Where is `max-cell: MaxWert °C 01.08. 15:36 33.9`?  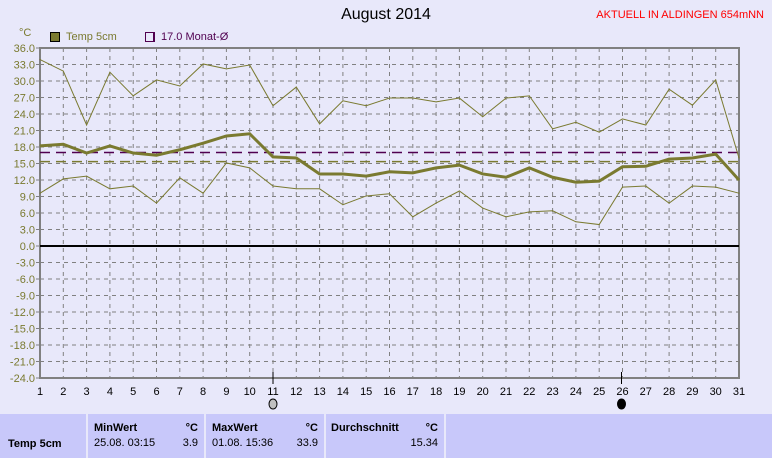 max-cell: MaxWert °C 01.08. 15:36 33.9 is located at coordinates (266, 436).